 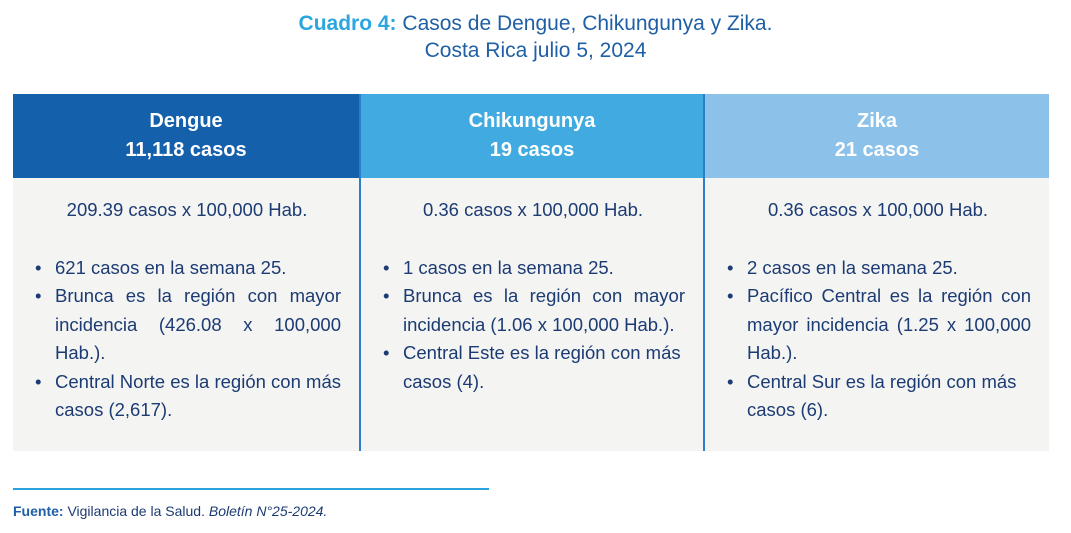 What do you see at coordinates (532, 150) in the screenshot?
I see `total-cases: 19 casos` at bounding box center [532, 150].